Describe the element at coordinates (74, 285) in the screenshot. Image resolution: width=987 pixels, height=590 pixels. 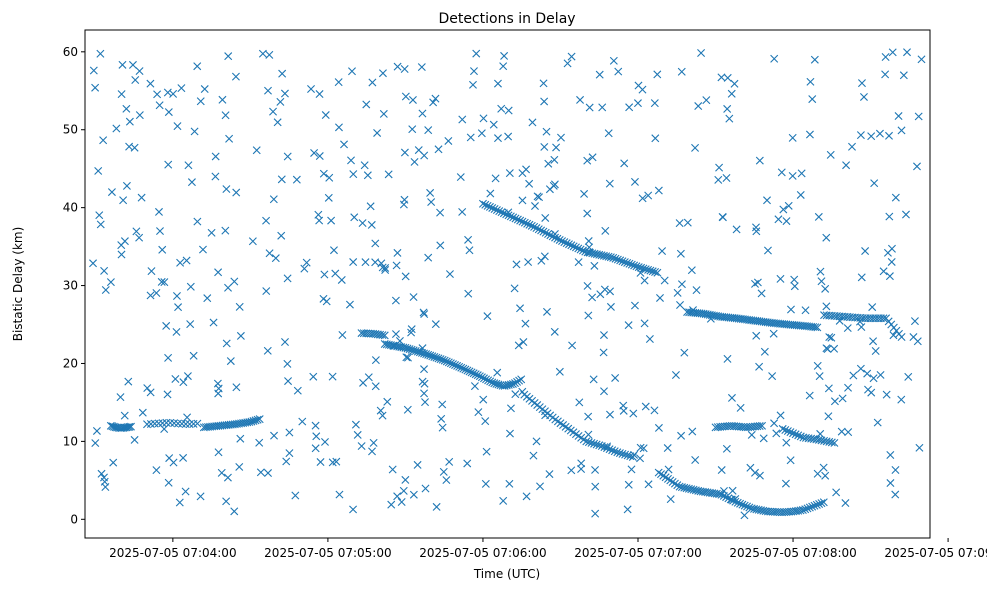
I see `y-axis: 0 10 20 30 40 50 60` at that location.